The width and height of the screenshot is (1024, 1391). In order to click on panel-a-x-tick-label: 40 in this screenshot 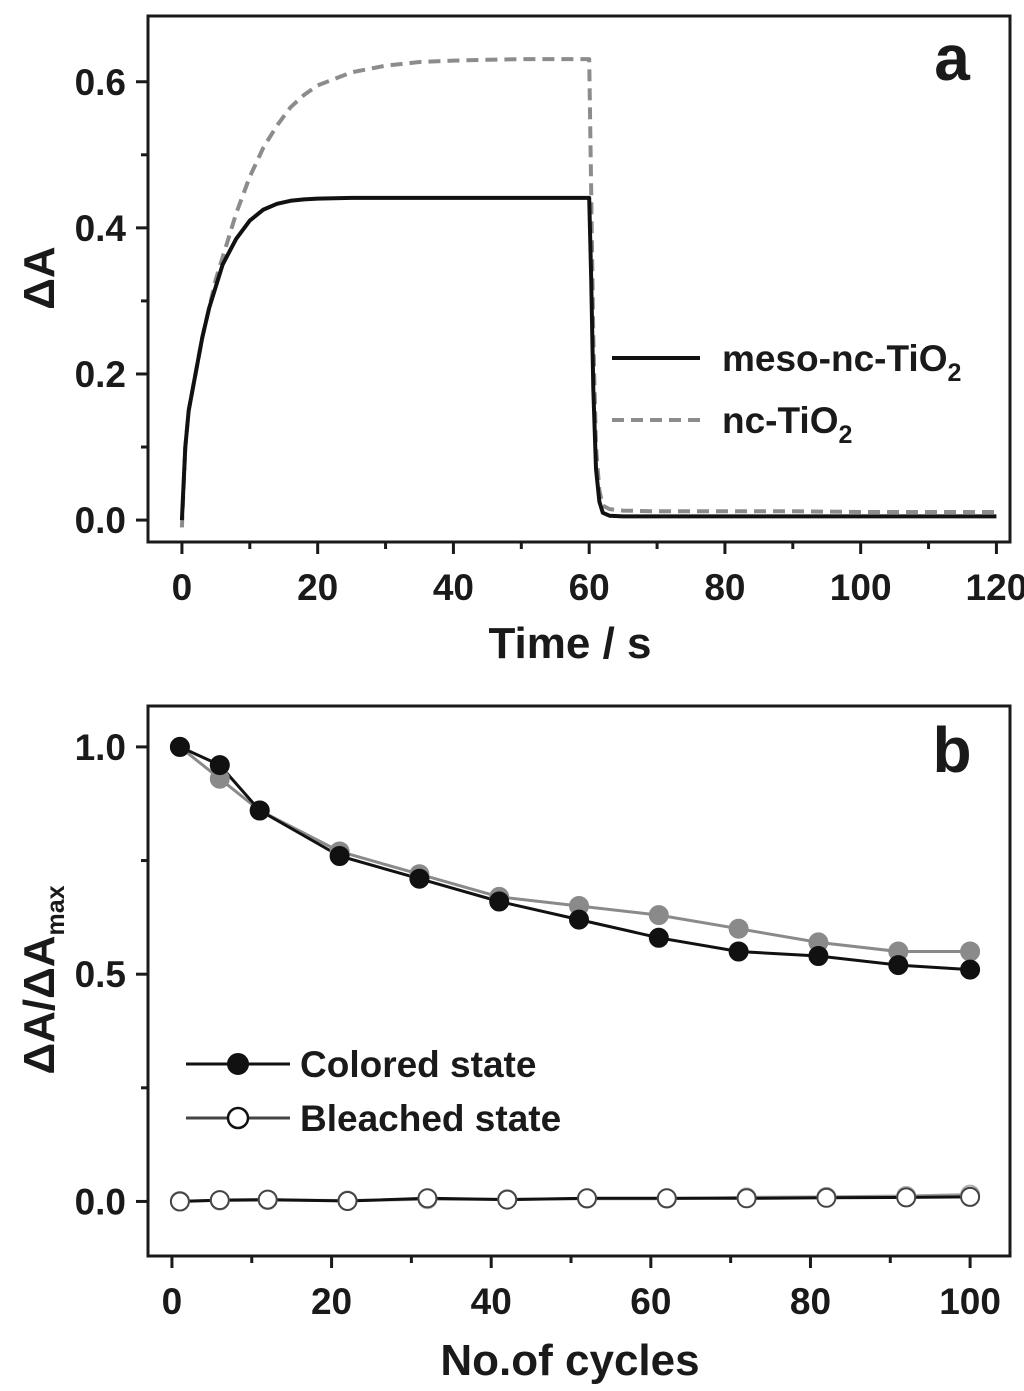, I will do `click(453, 587)`.